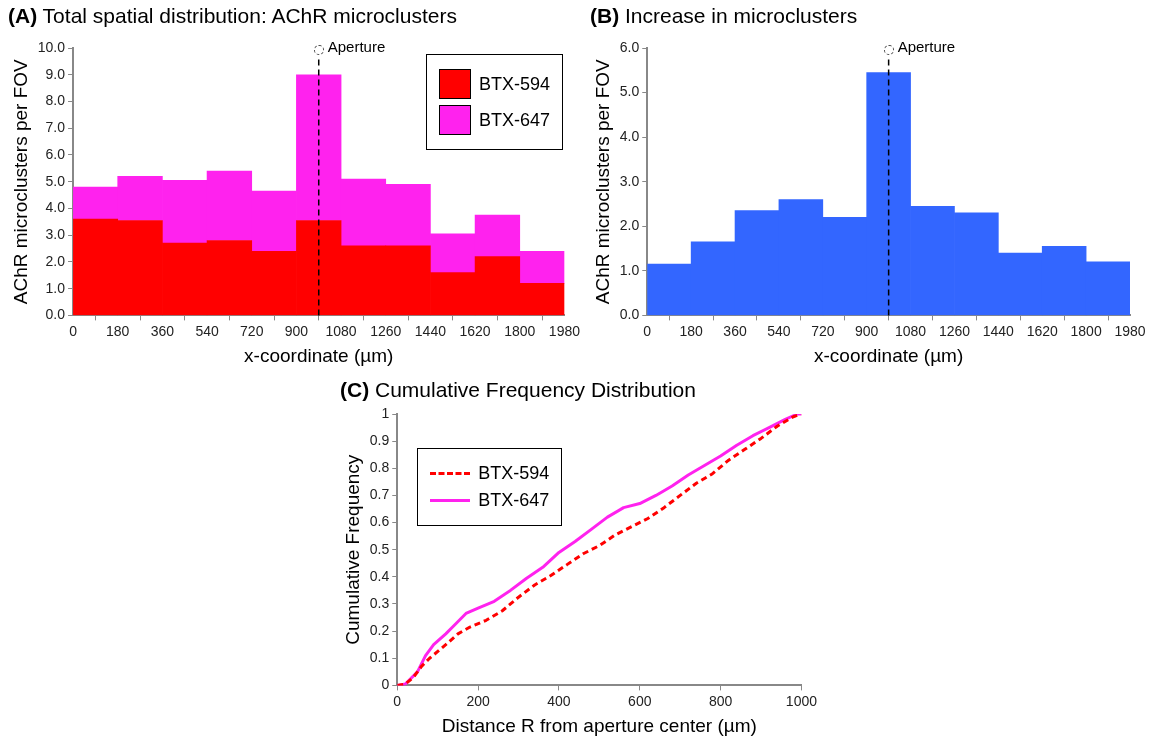  What do you see at coordinates (379, 494) in the screenshot?
I see `y-tick-label: 0.7` at bounding box center [379, 494].